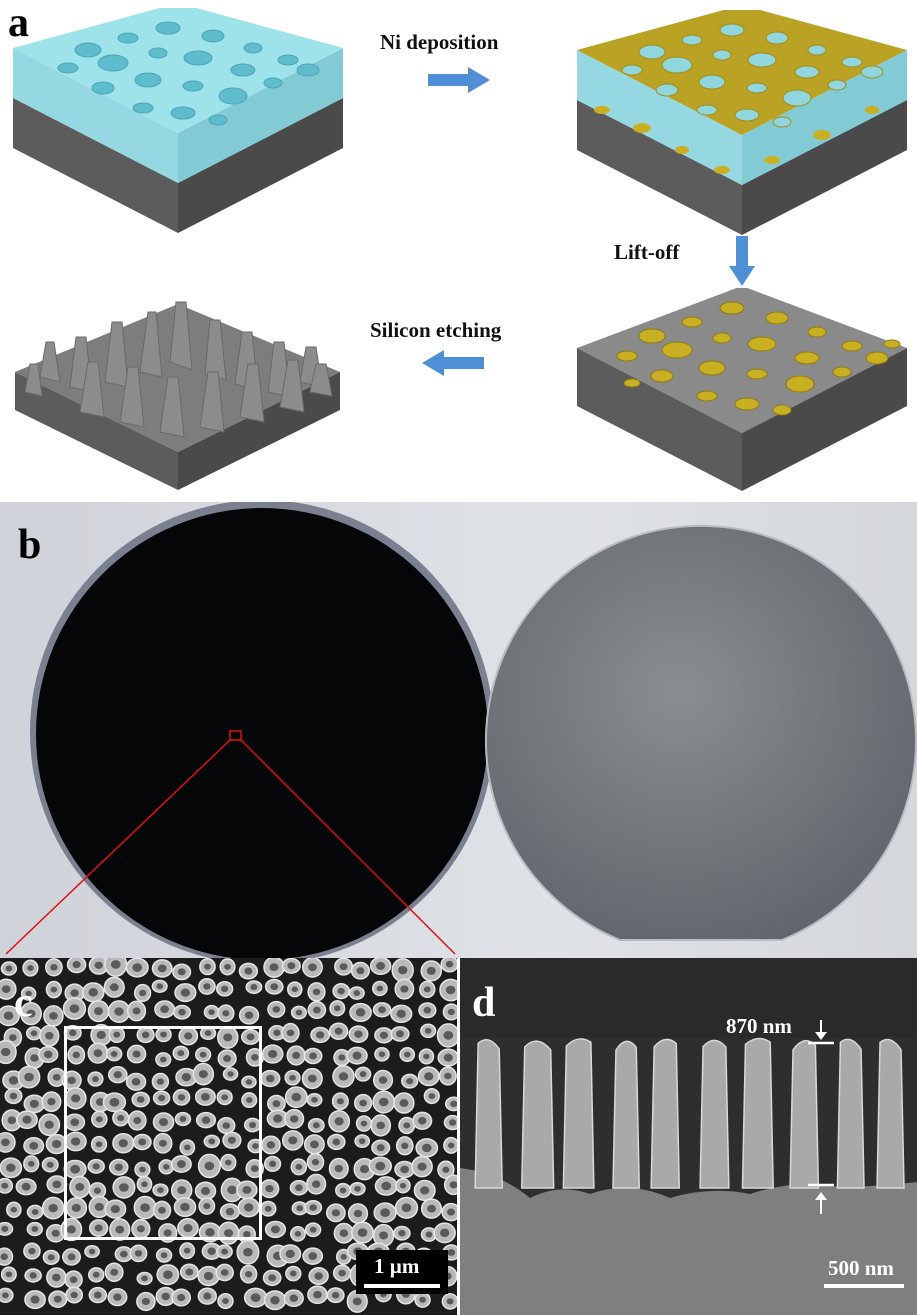  What do you see at coordinates (821, 1032) in the screenshot?
I see `depth-arrow-top-icon` at bounding box center [821, 1032].